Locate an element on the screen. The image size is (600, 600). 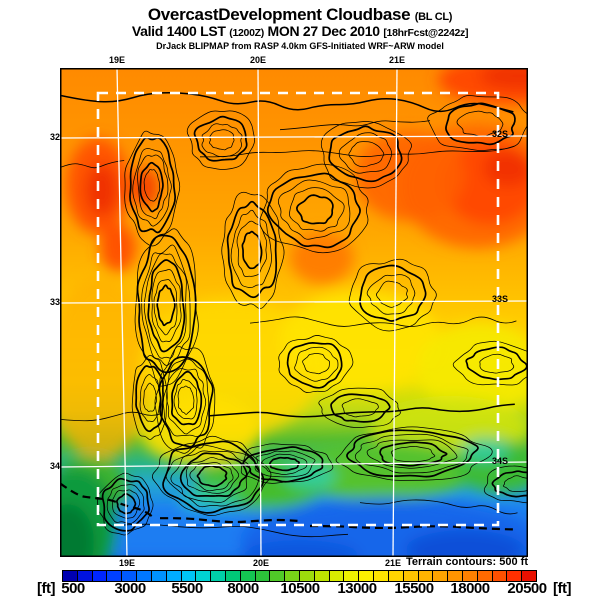
title-parameter: OvercastDevelopment Cloudbase is located at coordinates (279, 14).